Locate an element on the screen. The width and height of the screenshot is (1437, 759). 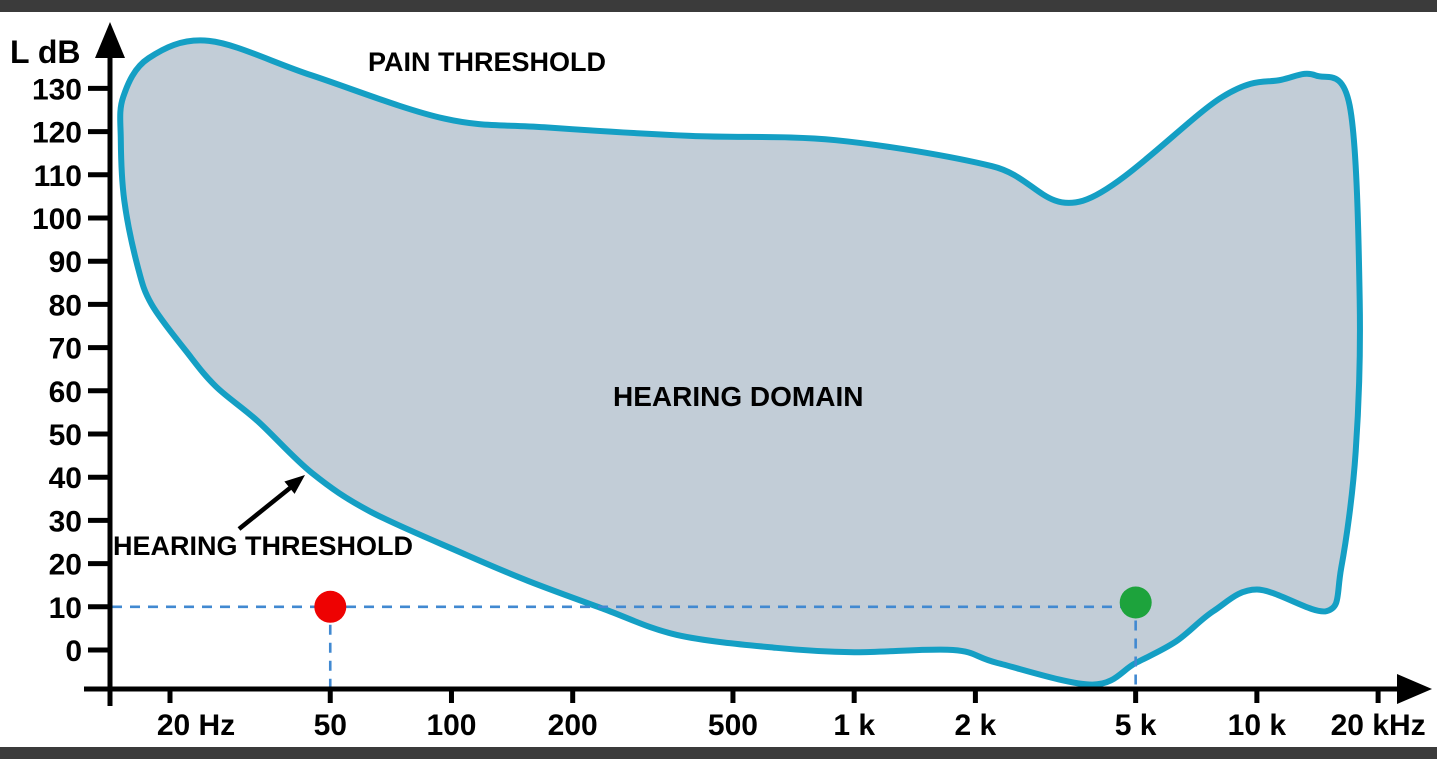
threshold-arrow-head-icon is located at coordinates (294, 484).